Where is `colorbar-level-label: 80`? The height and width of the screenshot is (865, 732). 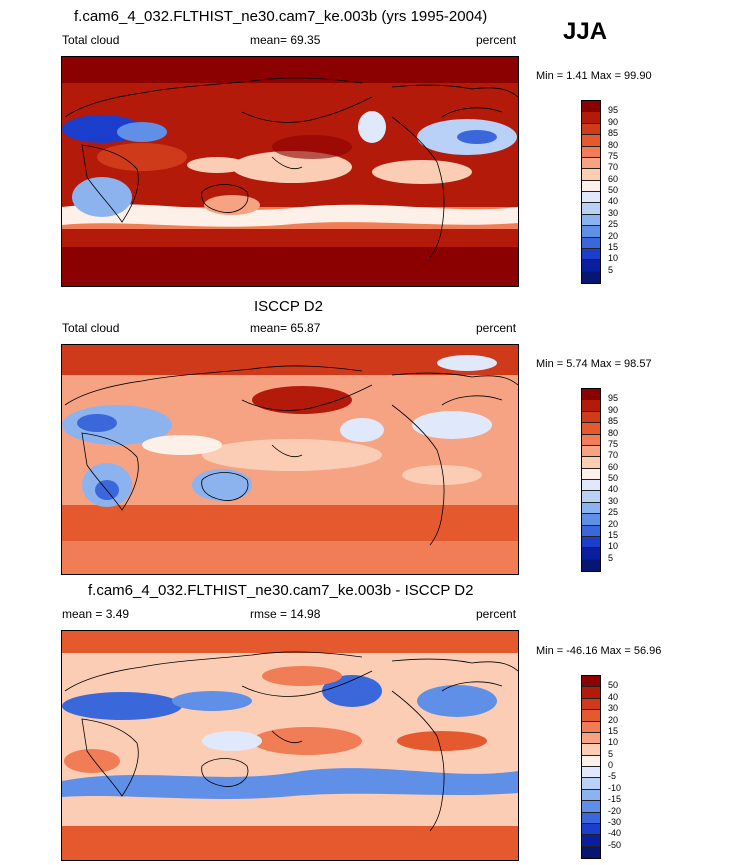 colorbar-level-label: 80 is located at coordinates (613, 144).